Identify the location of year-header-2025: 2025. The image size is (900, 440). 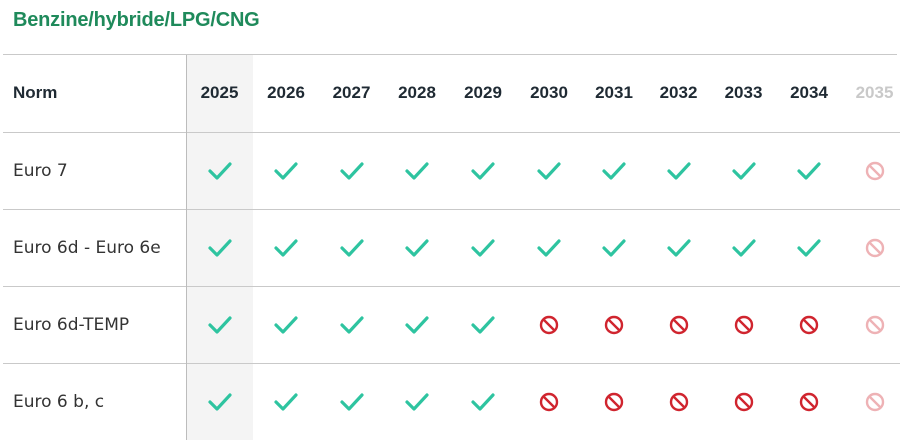
(219, 93).